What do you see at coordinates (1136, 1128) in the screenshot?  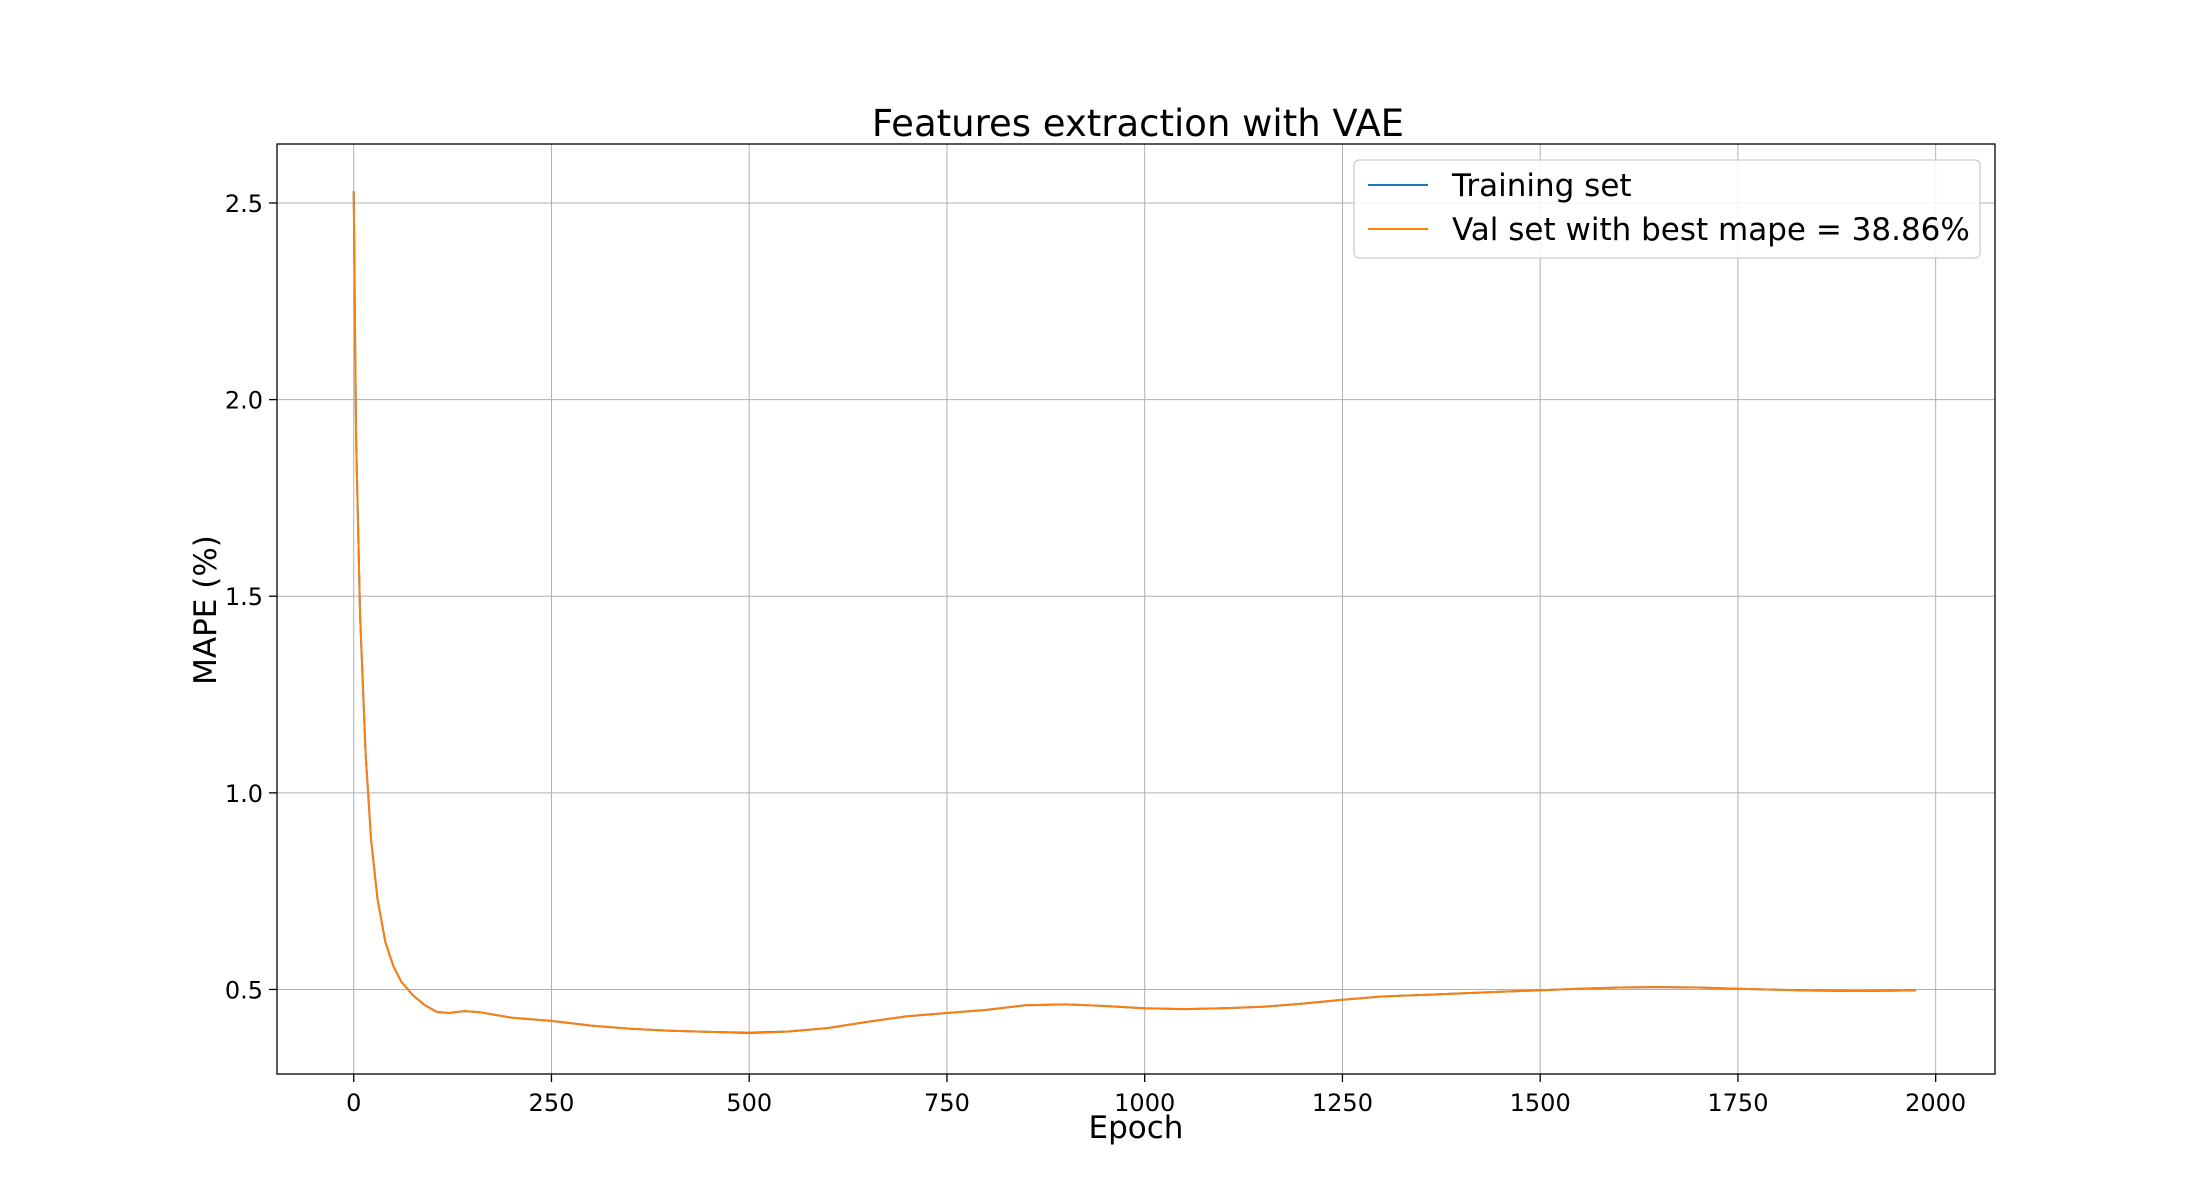 I see `x-axis-label: Epoch` at bounding box center [1136, 1128].